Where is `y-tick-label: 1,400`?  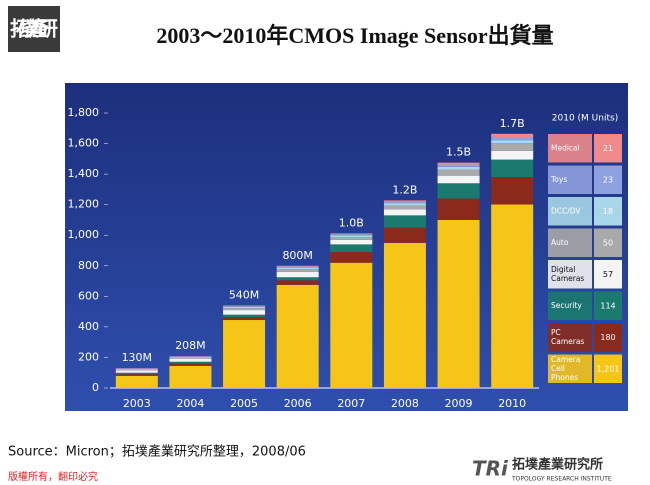 y-tick-label: 1,400 is located at coordinates (84, 173).